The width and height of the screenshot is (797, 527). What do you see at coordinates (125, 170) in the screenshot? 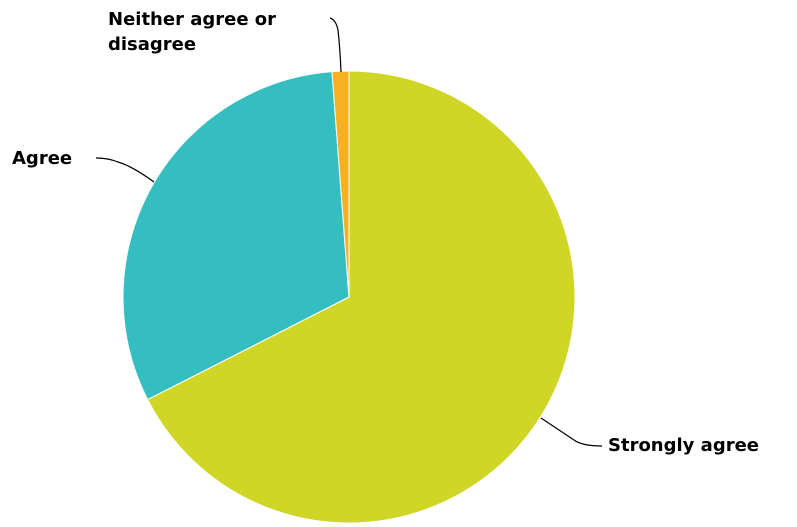
I see `connector-agree` at bounding box center [125, 170].